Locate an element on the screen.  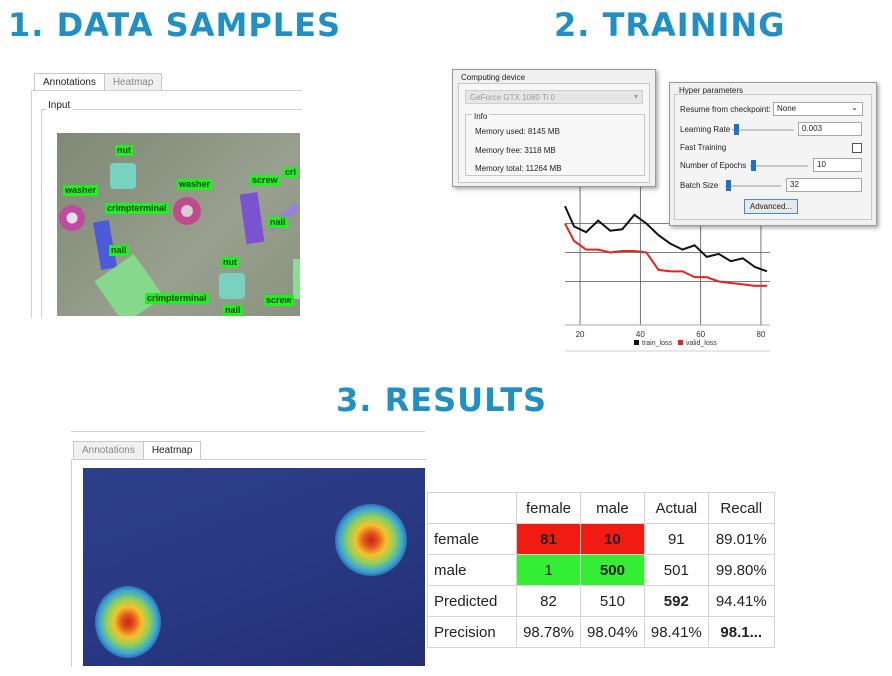
table-cell: 501 is located at coordinates (676, 570).